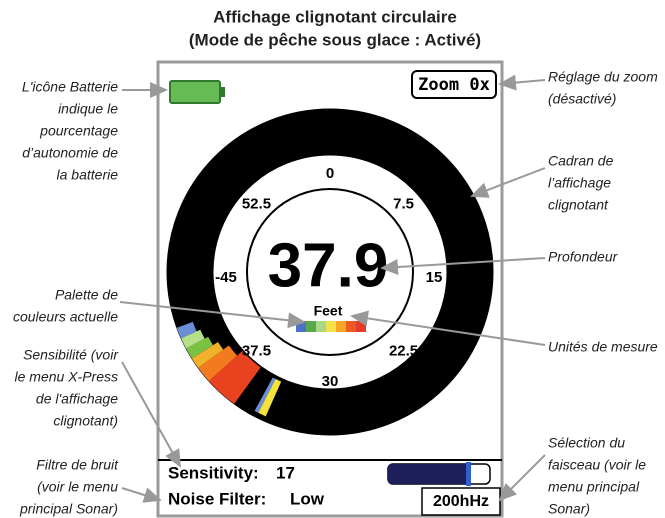 This screenshot has height=518, width=665. What do you see at coordinates (335, 39) in the screenshot?
I see `subtitle: (Mode de pêche sous glace : Activé)` at bounding box center [335, 39].